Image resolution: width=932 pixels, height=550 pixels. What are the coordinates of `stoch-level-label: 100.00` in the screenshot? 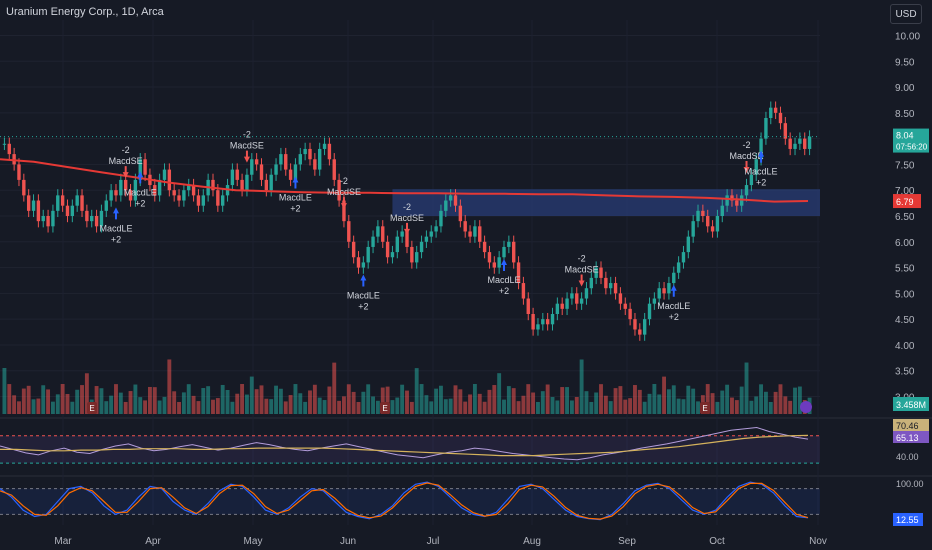 It's located at (910, 484).